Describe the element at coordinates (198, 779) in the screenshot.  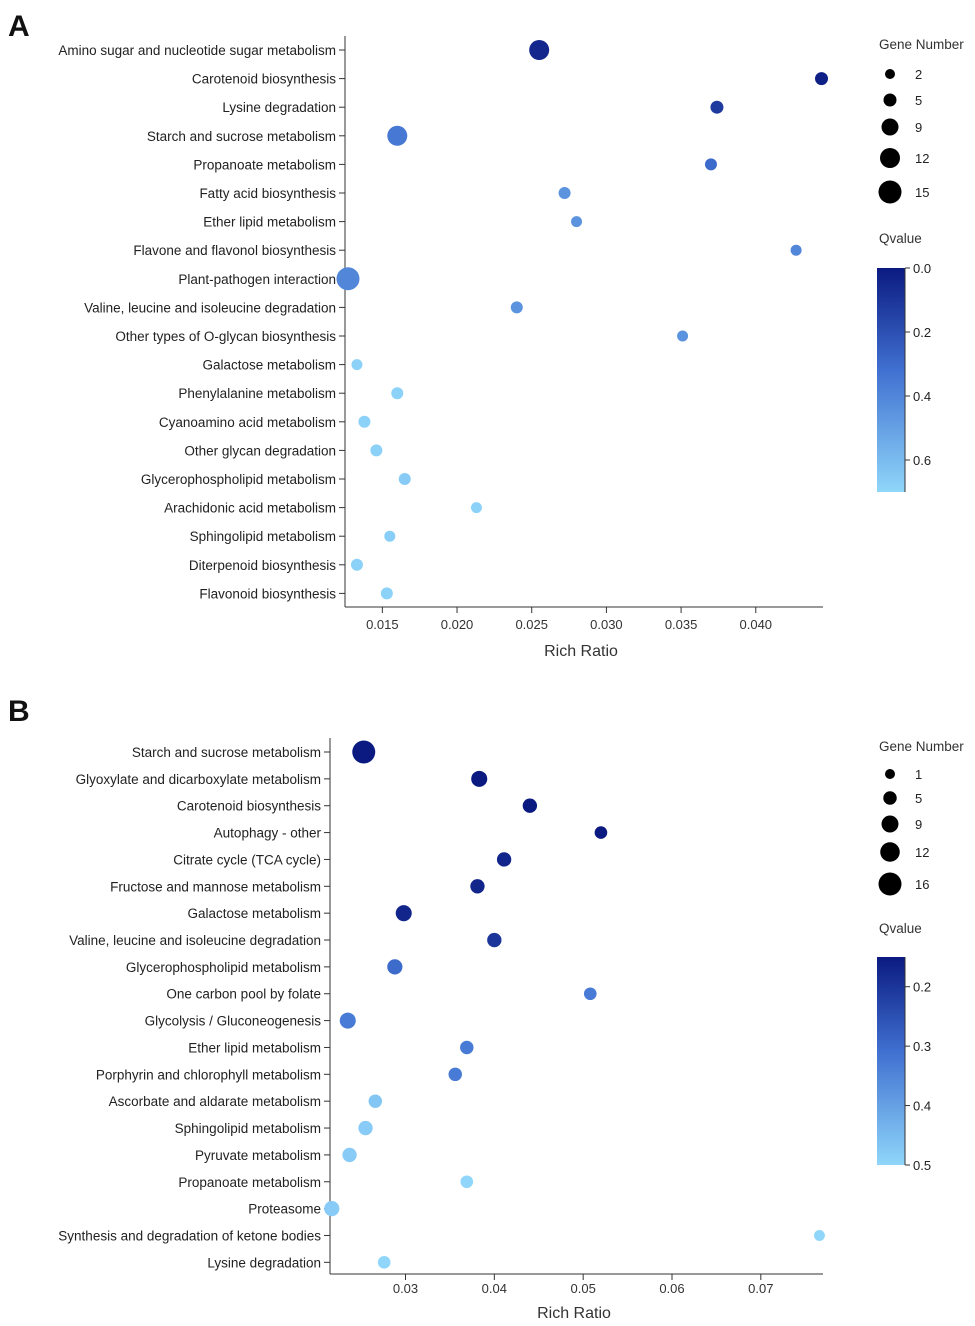
I see `pathway-label: Glyoxylate and dicarboxylate metabolism` at that location.